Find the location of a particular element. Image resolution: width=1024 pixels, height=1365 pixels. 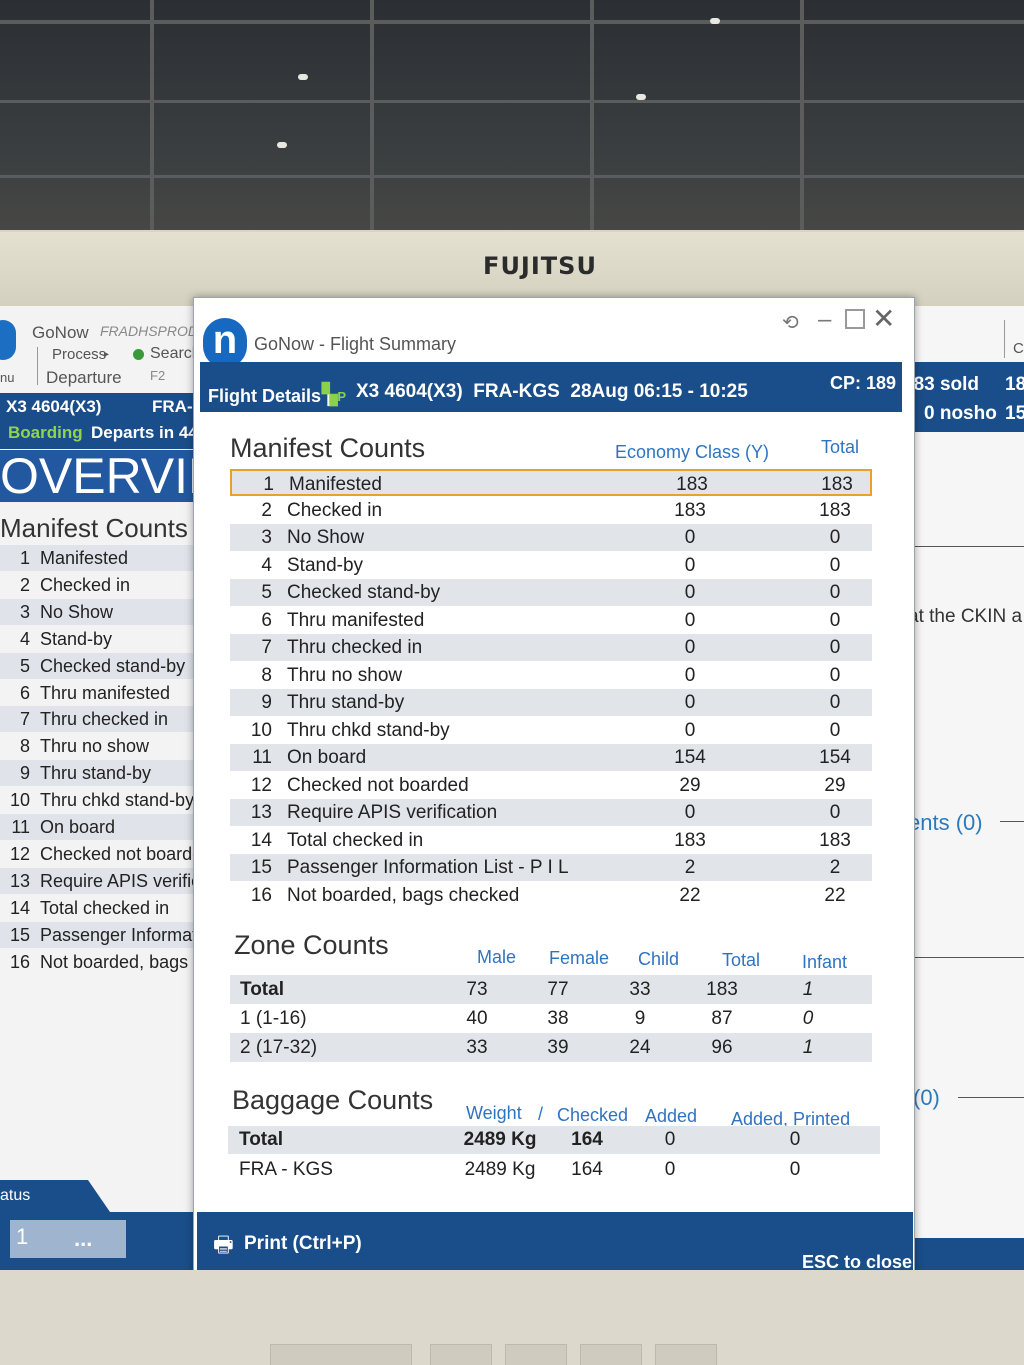

manifest-row: 9 Thru stand-by 0 0 is located at coordinates (551, 702).